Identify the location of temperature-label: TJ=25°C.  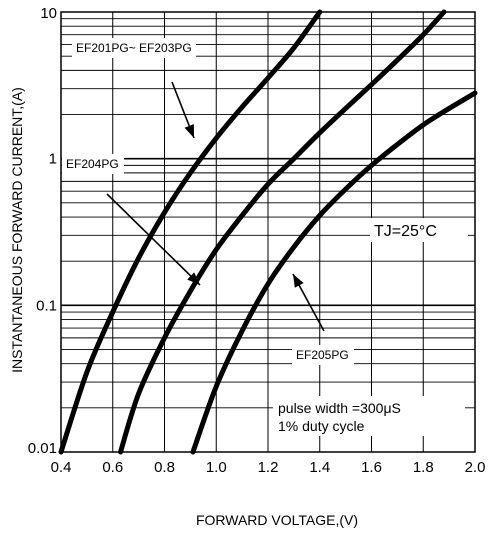
(419, 230).